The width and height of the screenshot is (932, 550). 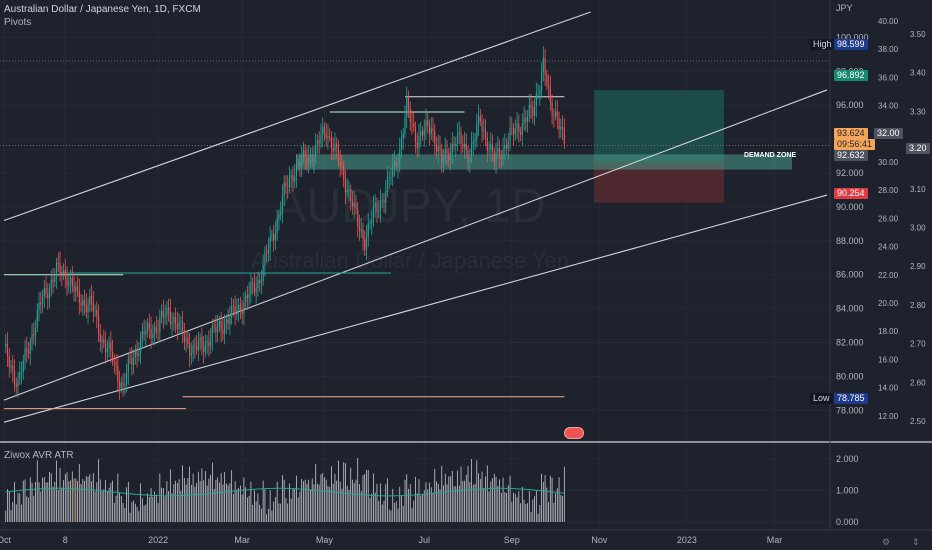 What do you see at coordinates (918, 189) in the screenshot?
I see `secondary-axis-2-tick: 3.10` at bounding box center [918, 189].